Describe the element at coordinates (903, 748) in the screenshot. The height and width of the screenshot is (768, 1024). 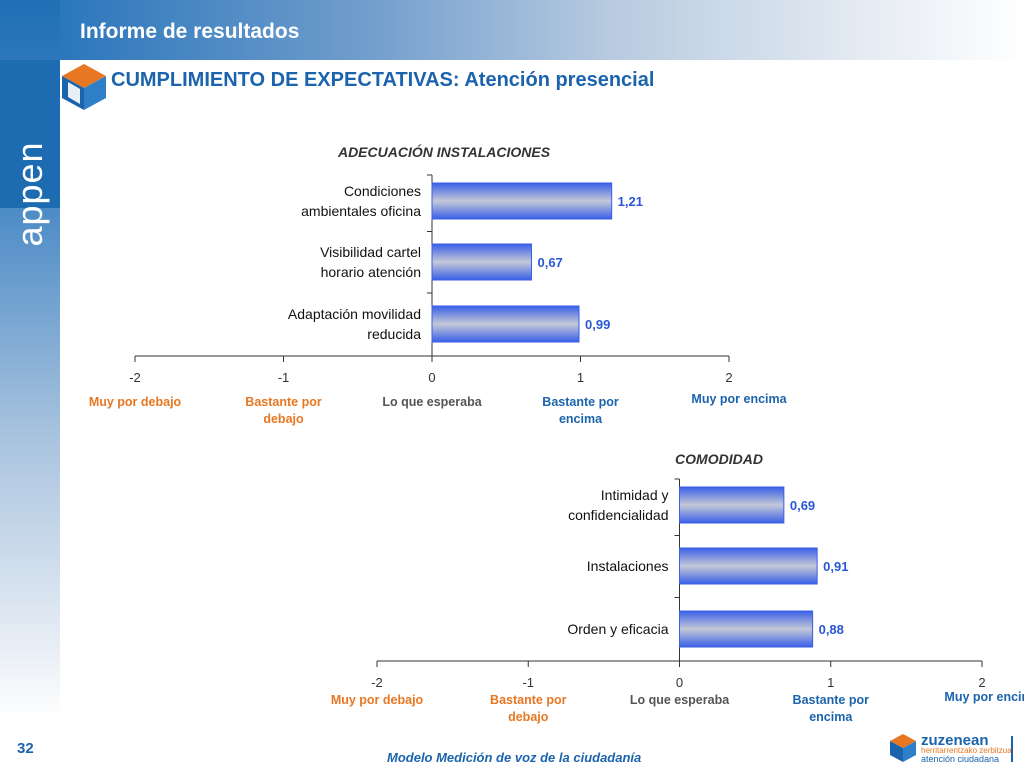
I see `zuzenean-cube-icon` at that location.